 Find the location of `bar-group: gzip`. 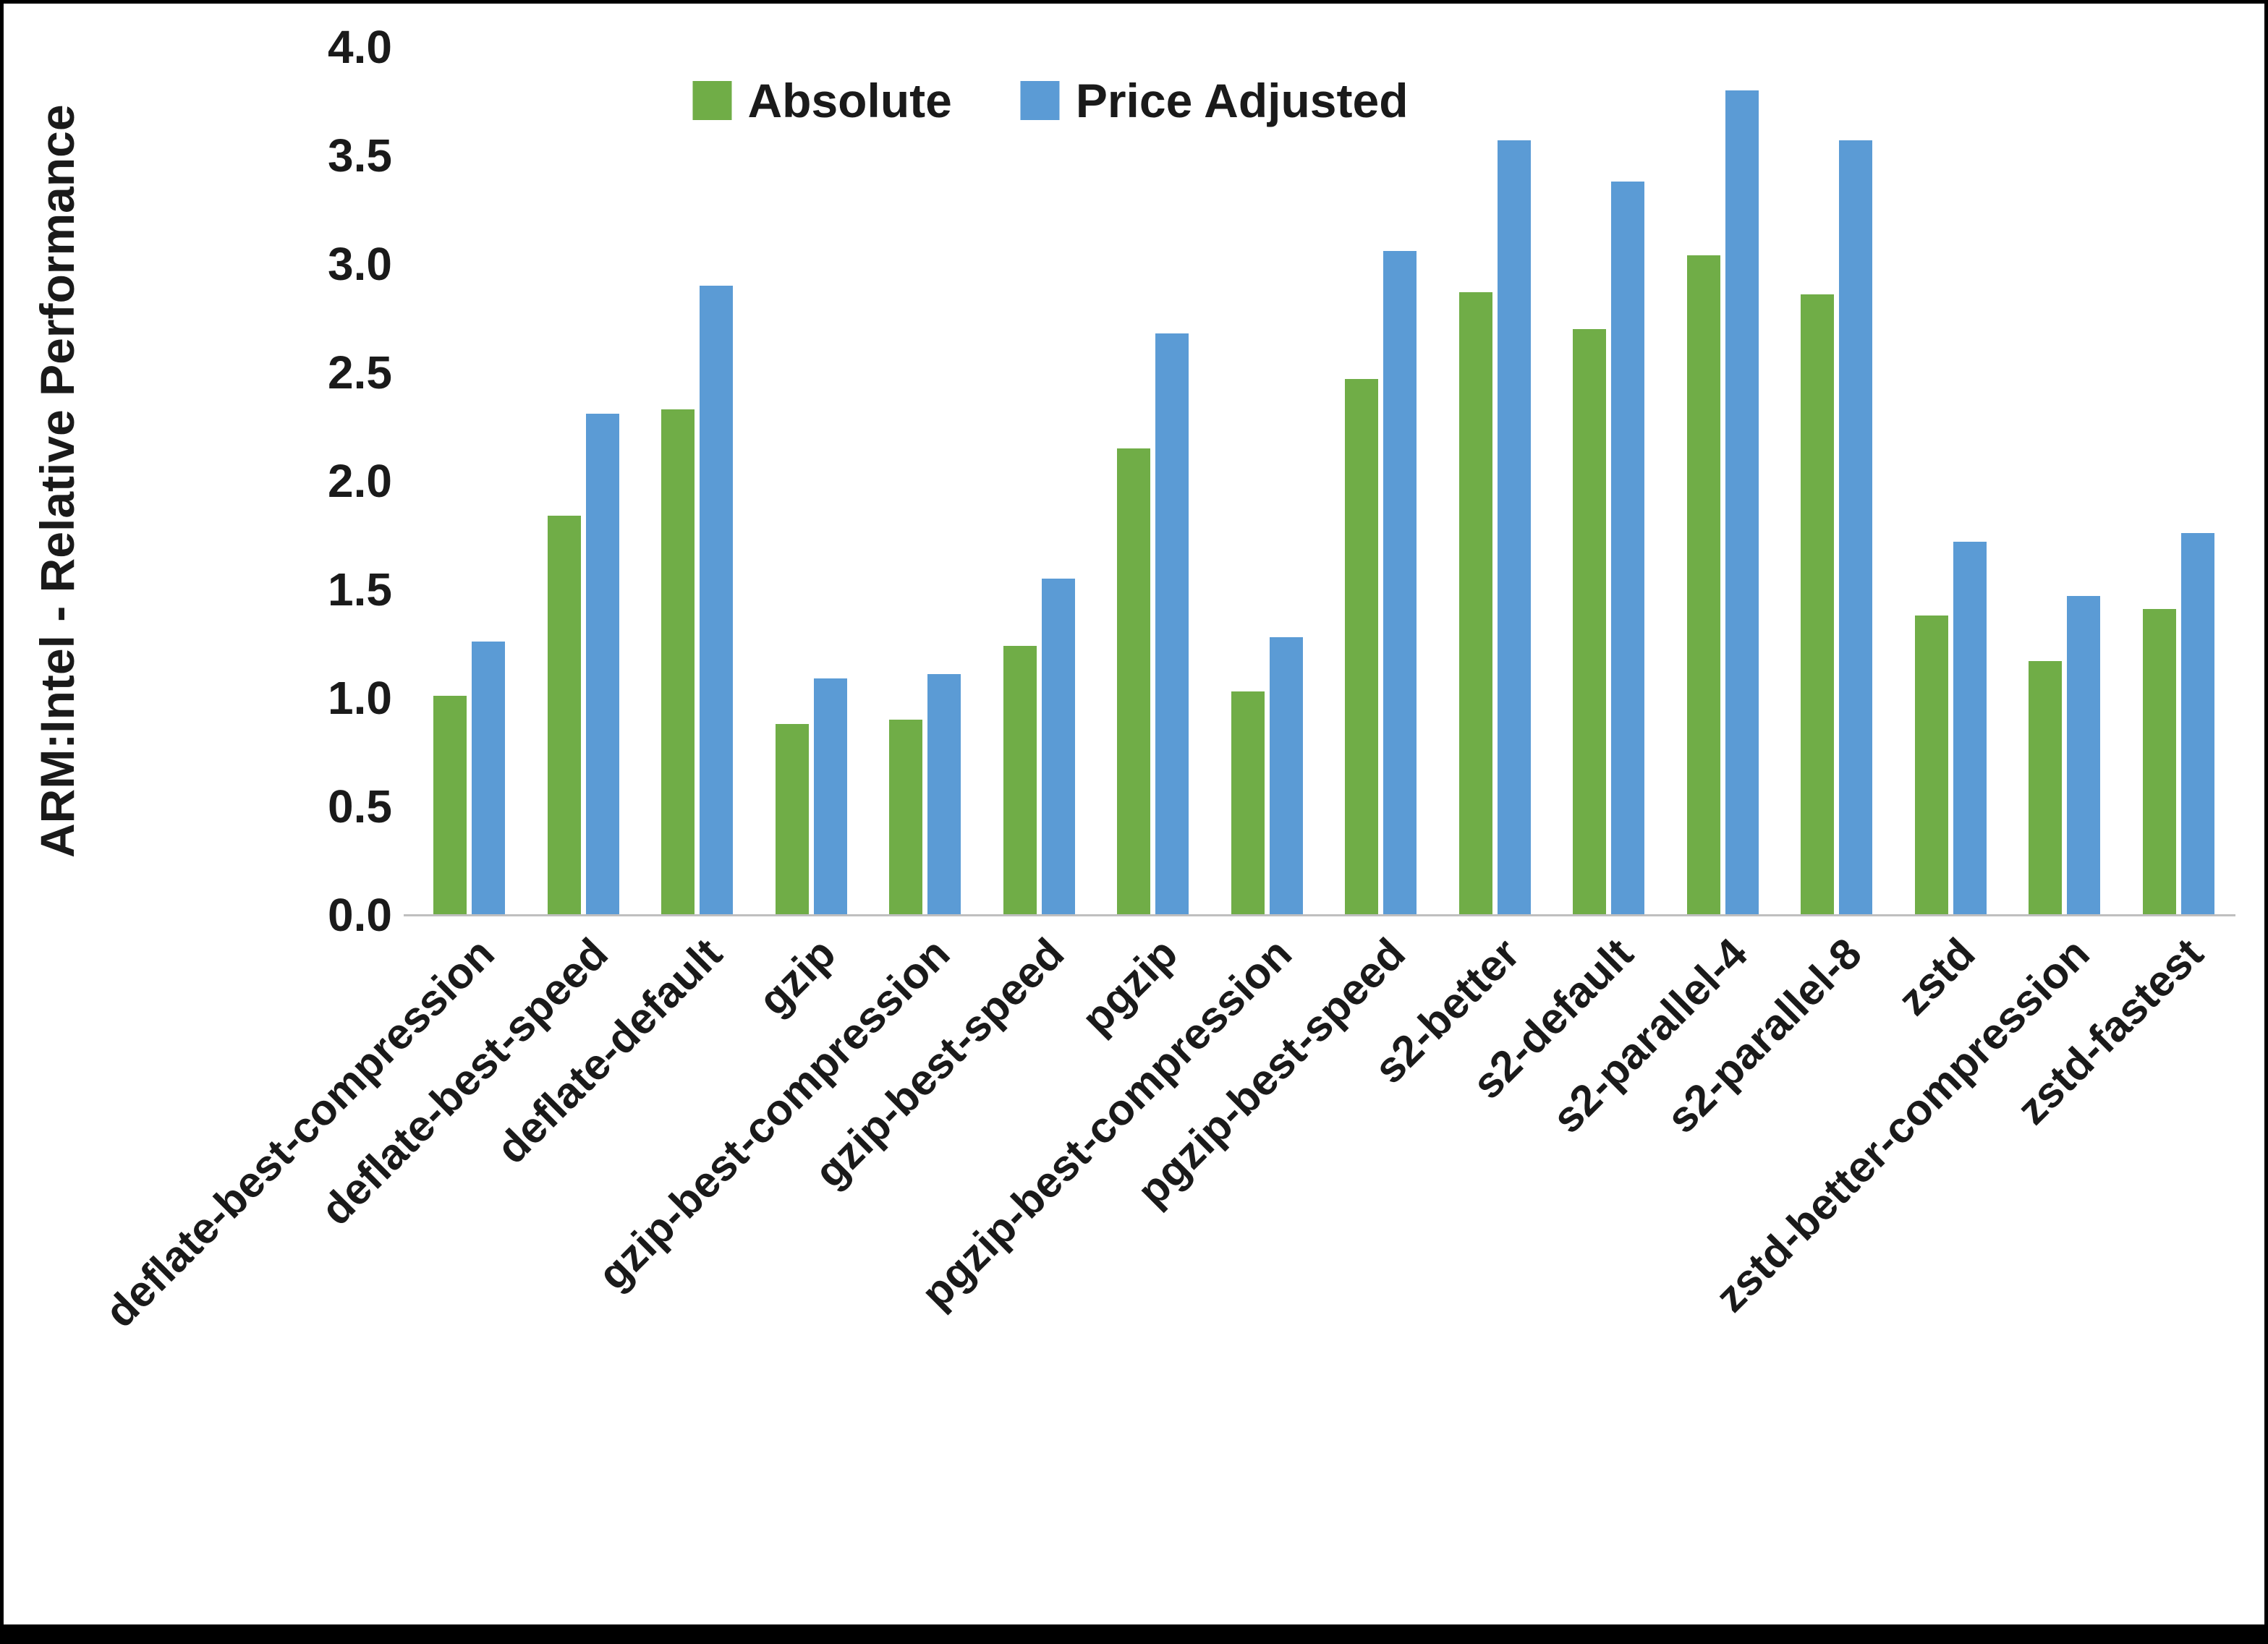

bar-group: gzip is located at coordinates (809, 536).